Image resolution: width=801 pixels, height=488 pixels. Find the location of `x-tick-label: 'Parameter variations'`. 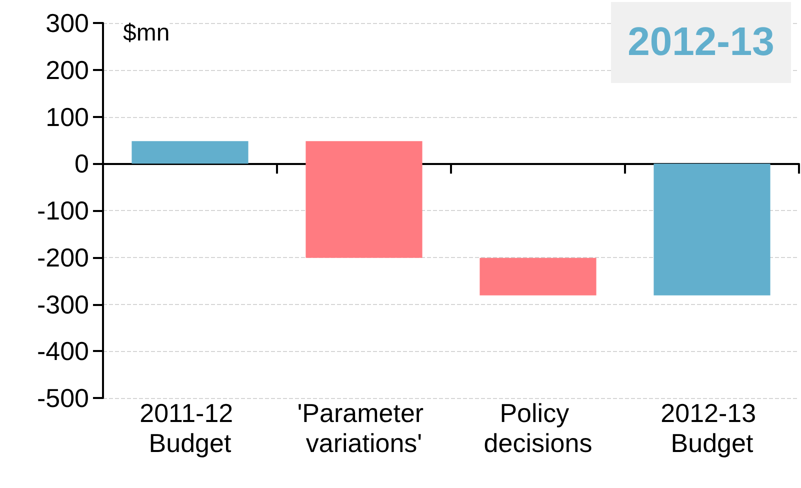

x-tick-label: 'Parameter variations' is located at coordinates (364, 428).